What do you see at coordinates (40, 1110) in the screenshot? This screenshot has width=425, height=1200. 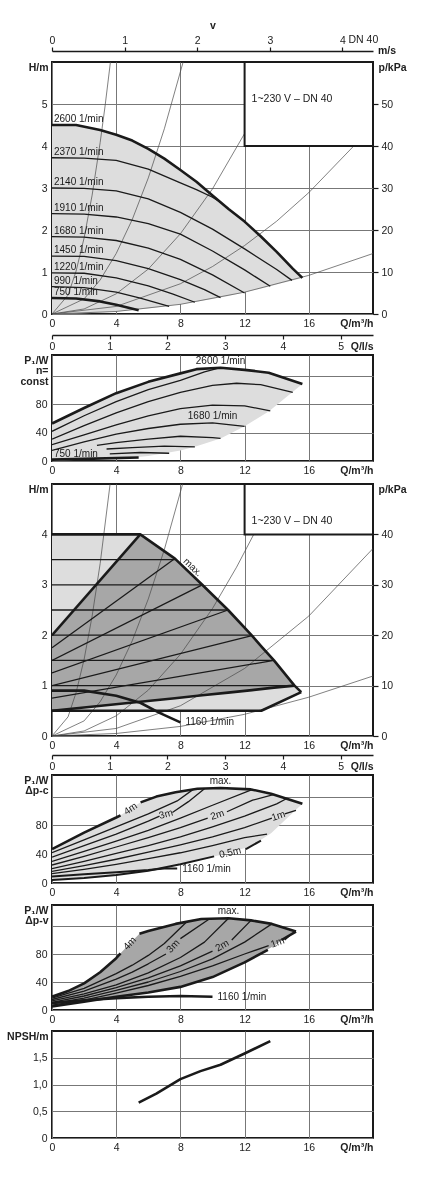 I see `y-tick-label: 0,5` at bounding box center [40, 1110].